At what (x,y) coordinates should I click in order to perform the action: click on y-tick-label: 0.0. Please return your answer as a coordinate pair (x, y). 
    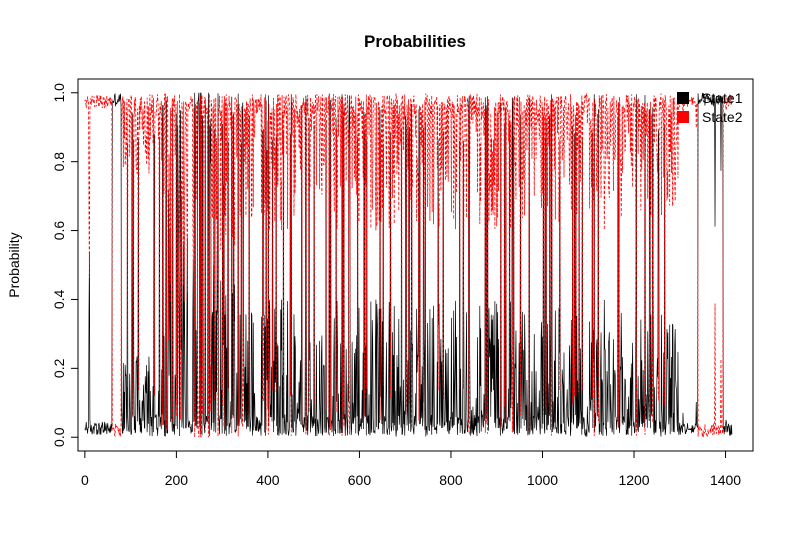
    Looking at the image, I should click on (59, 437).